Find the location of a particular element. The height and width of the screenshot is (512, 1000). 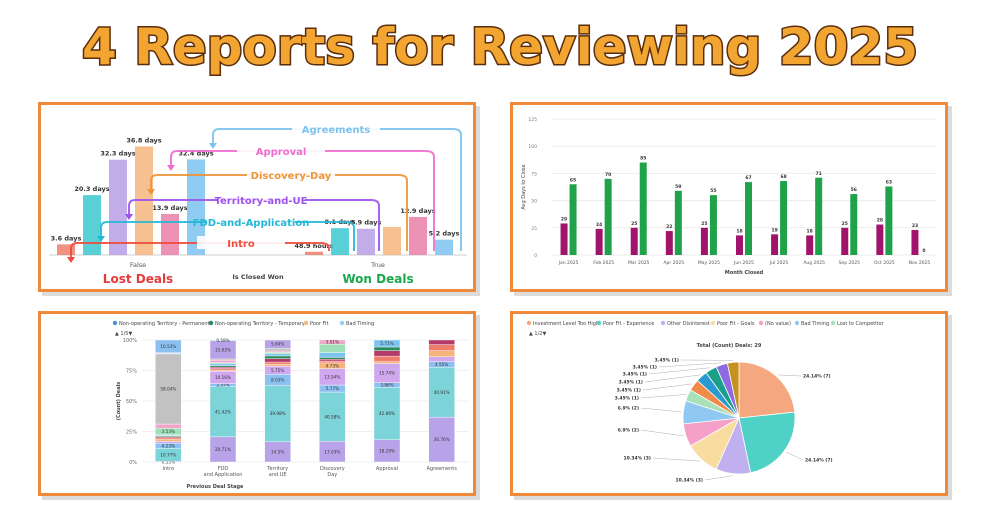

x-tick-label: Sep 2025 is located at coordinates (850, 263).